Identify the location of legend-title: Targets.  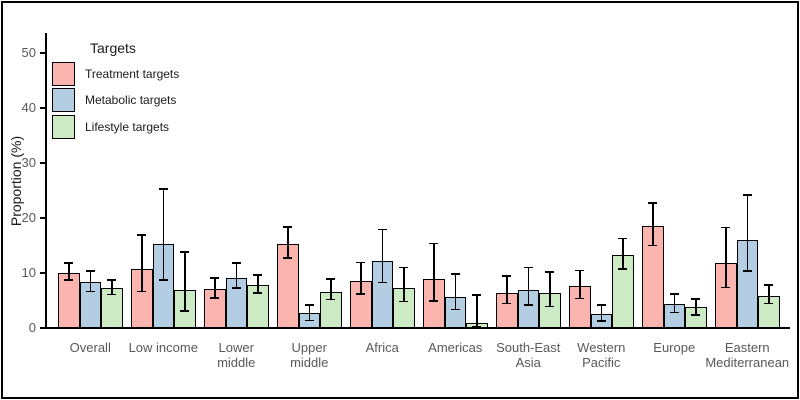
(113, 48).